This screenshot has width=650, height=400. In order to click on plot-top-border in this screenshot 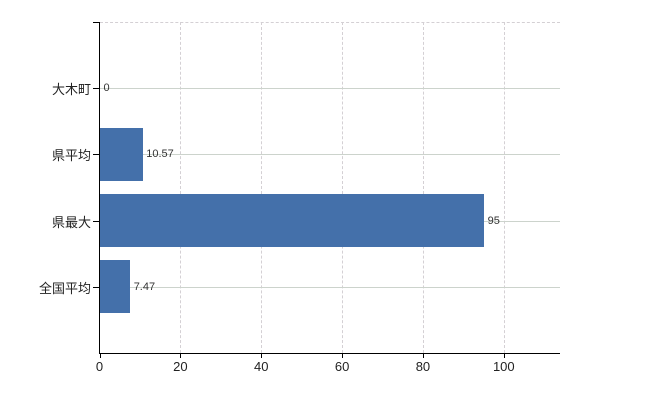, I will do `click(329, 22)`.